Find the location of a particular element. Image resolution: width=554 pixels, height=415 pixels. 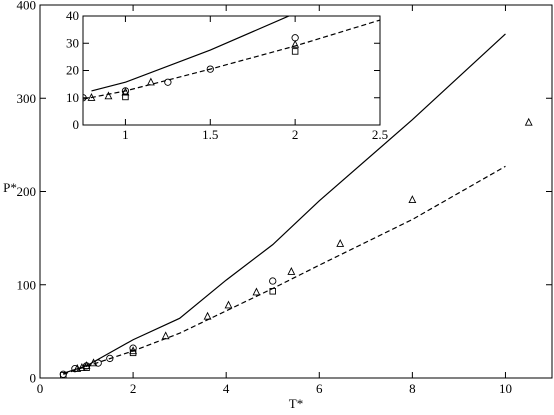

x-axis-label: T* is located at coordinates (296, 403).